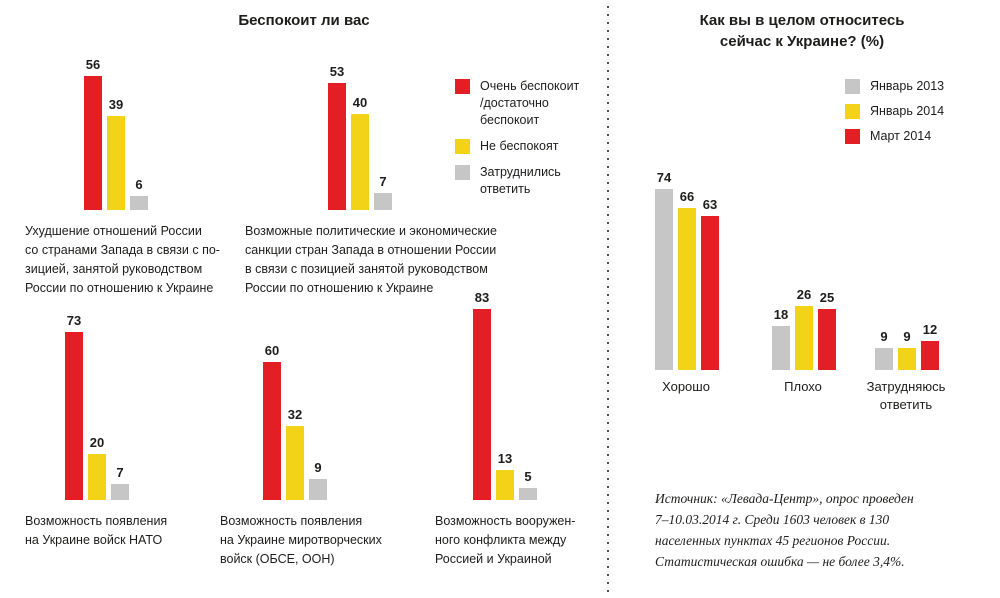  I want to click on bar-value-label: 40, so click(360, 102).